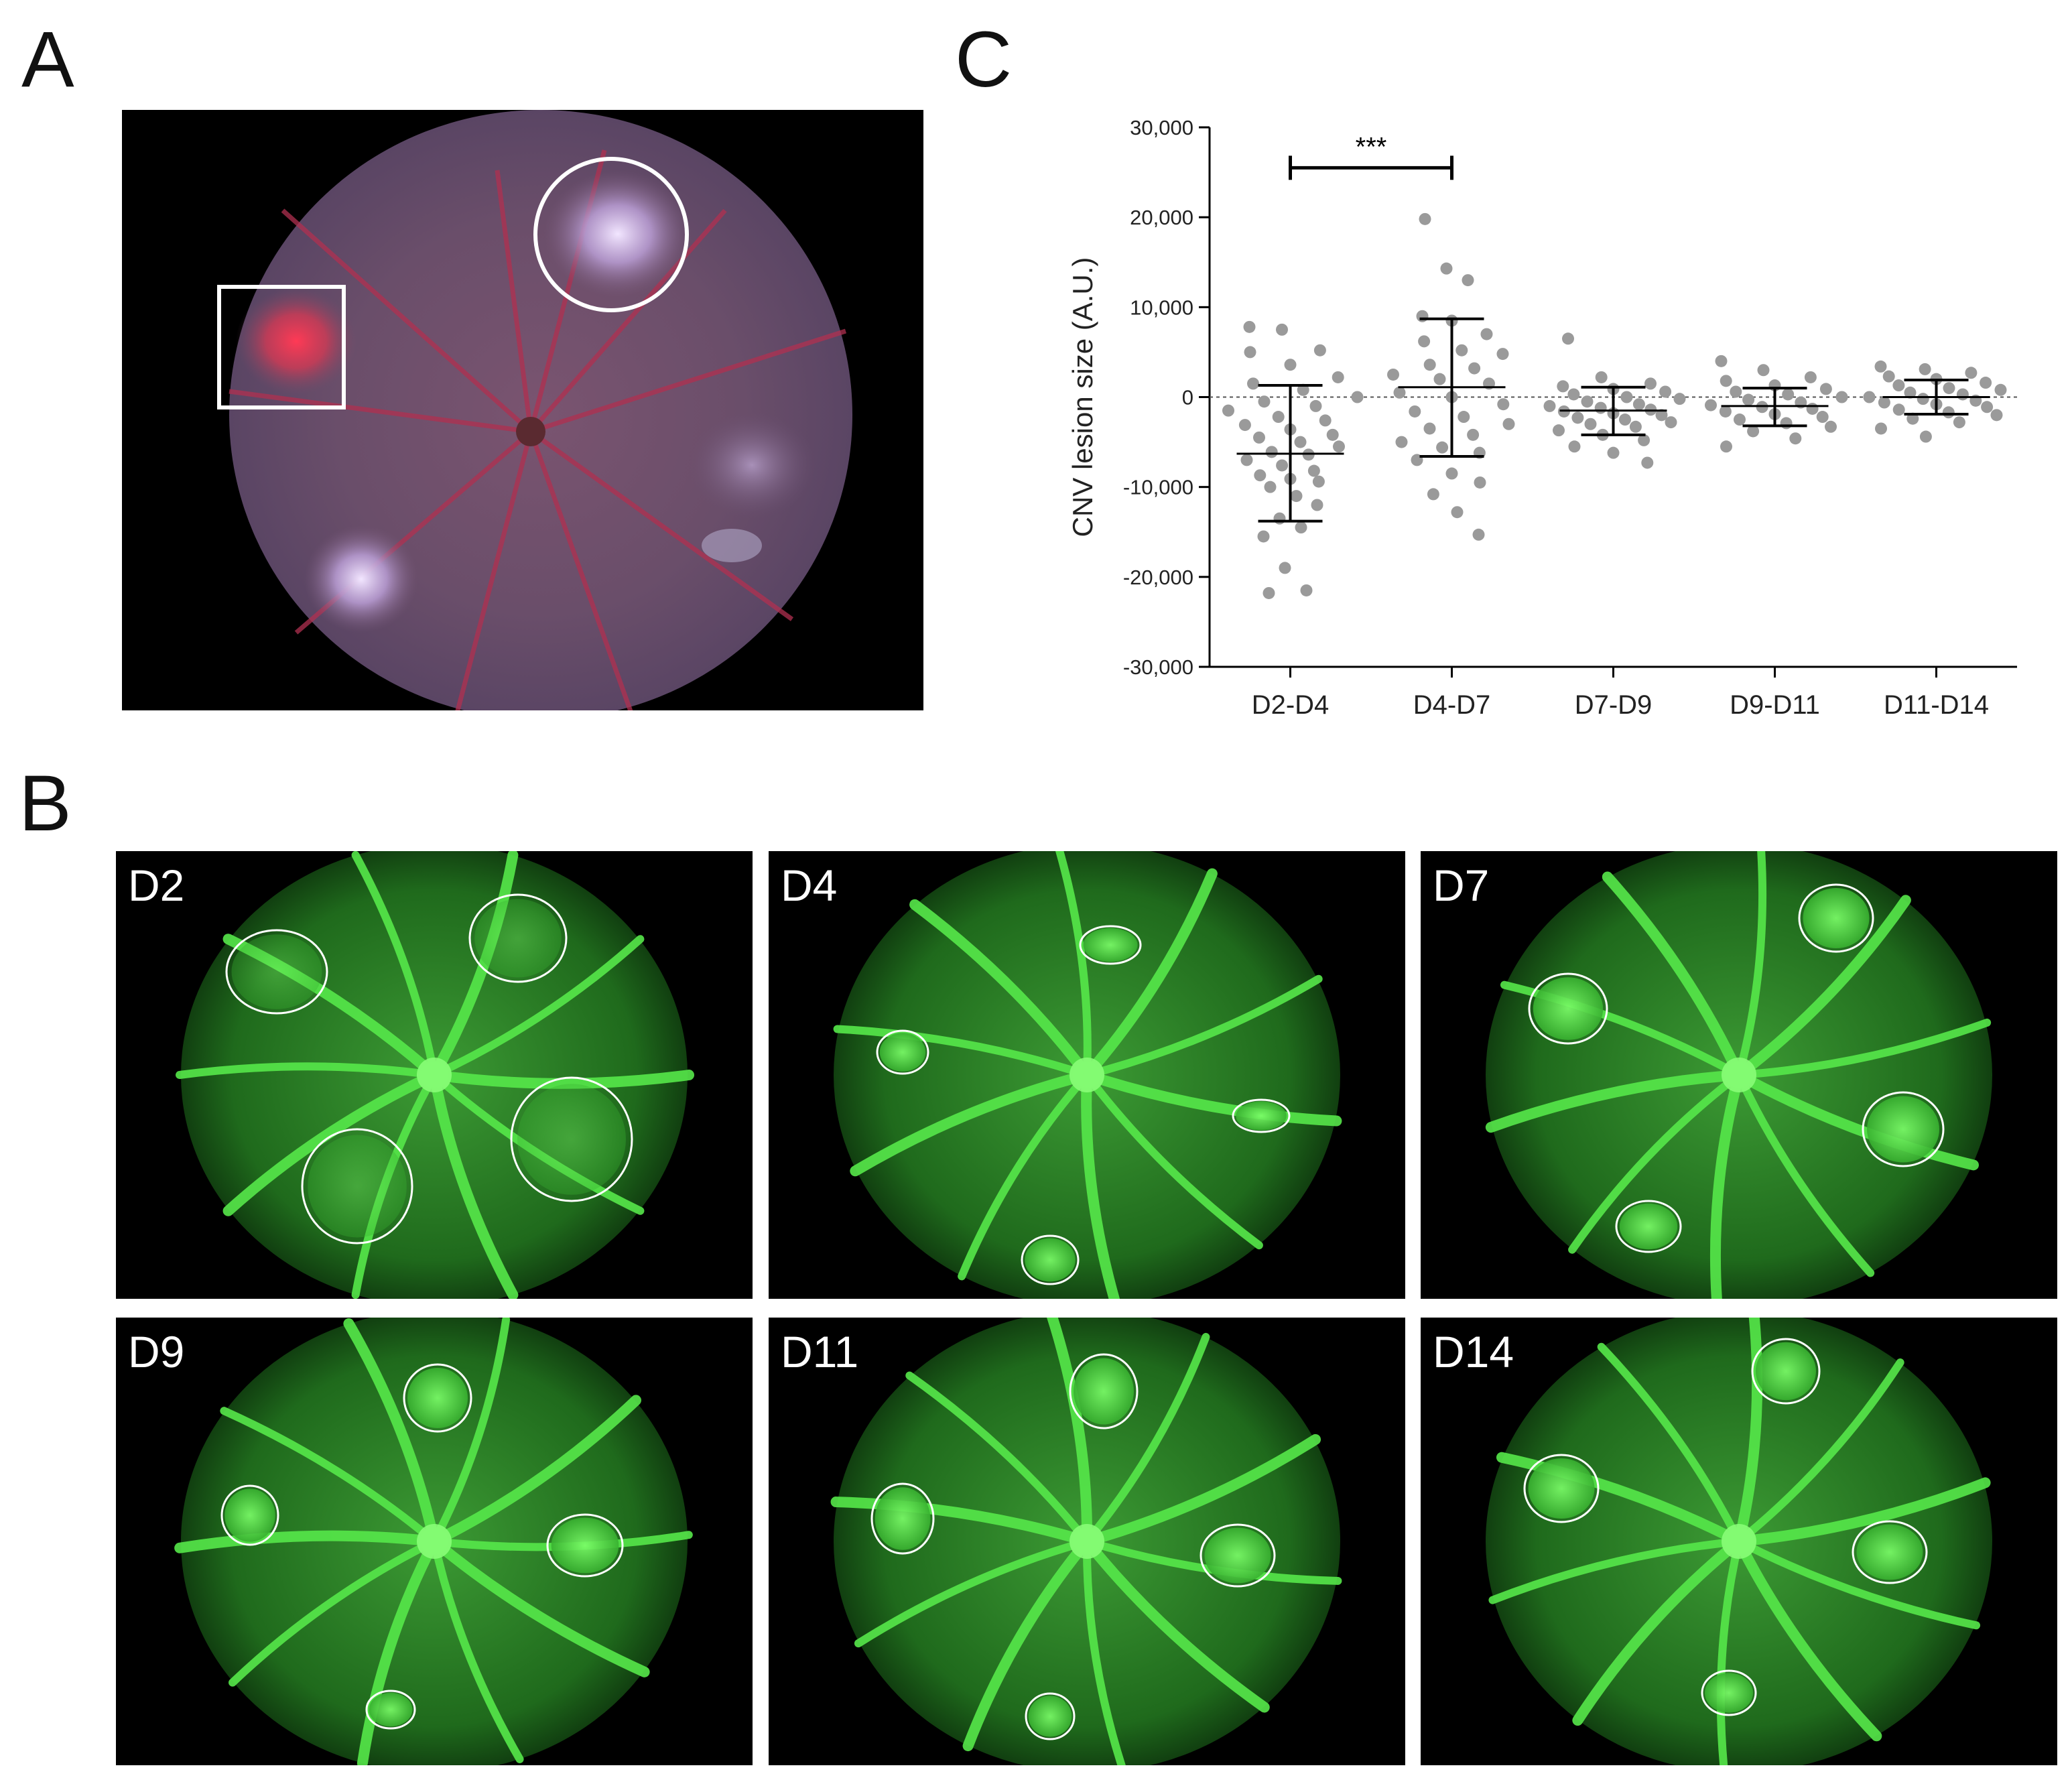  What do you see at coordinates (523, 410) in the screenshot?
I see `fundus-color-image` at bounding box center [523, 410].